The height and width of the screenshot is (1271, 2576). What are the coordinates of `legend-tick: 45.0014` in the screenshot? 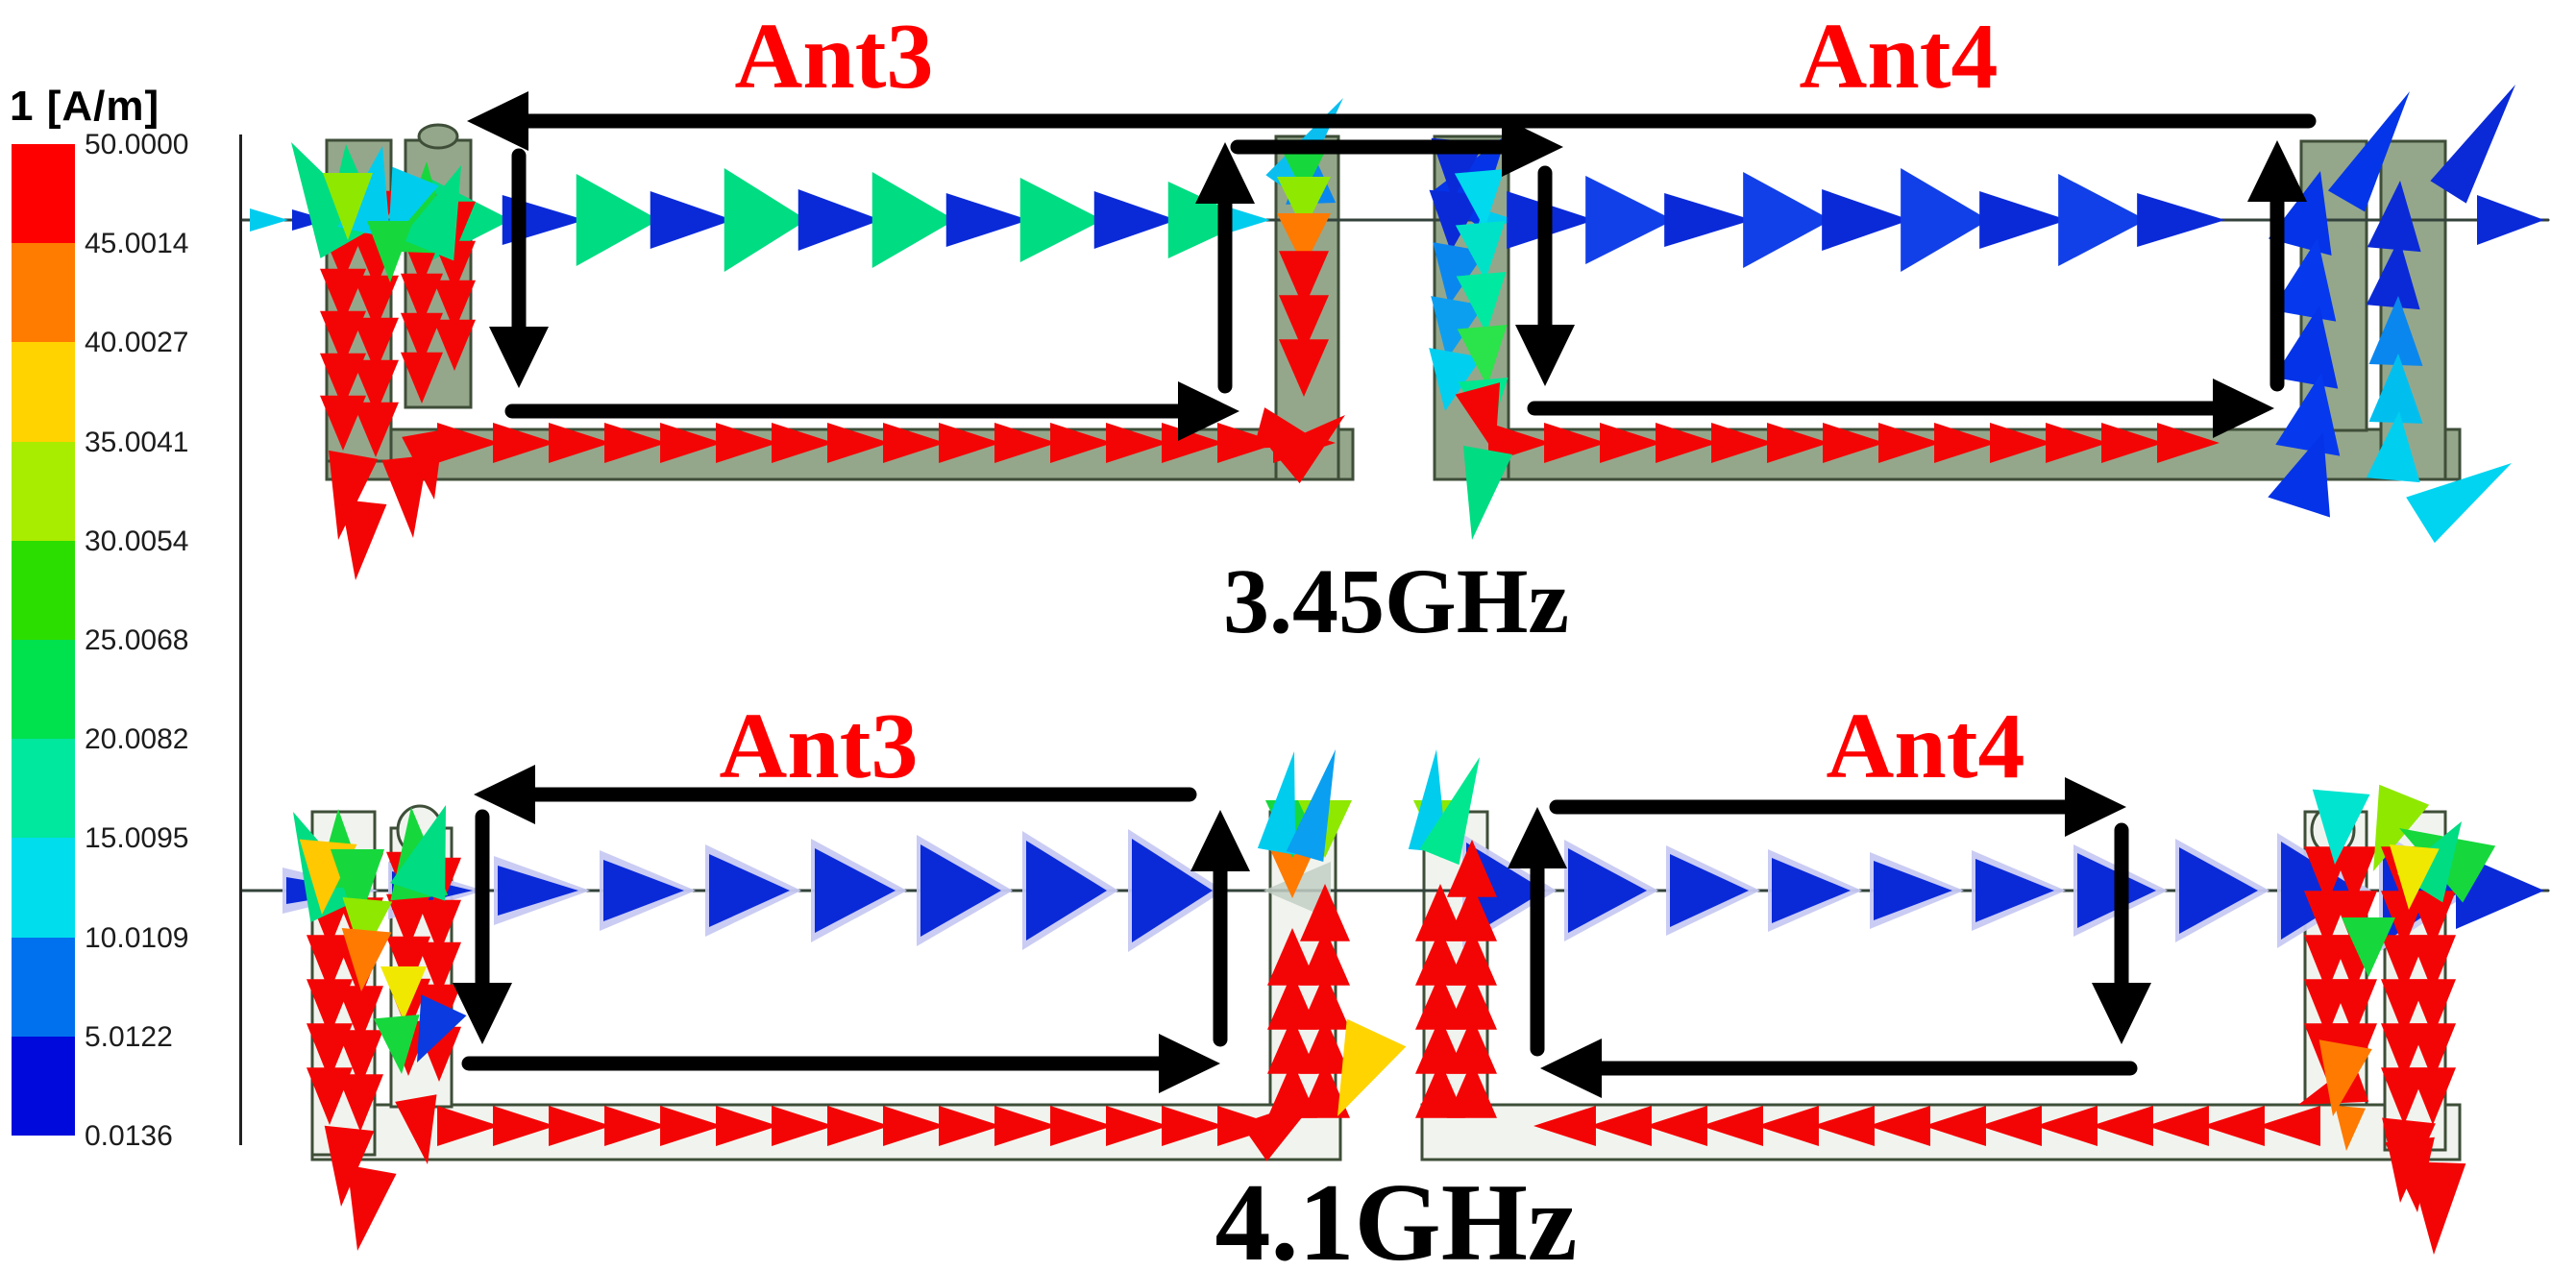 It's located at (137, 244).